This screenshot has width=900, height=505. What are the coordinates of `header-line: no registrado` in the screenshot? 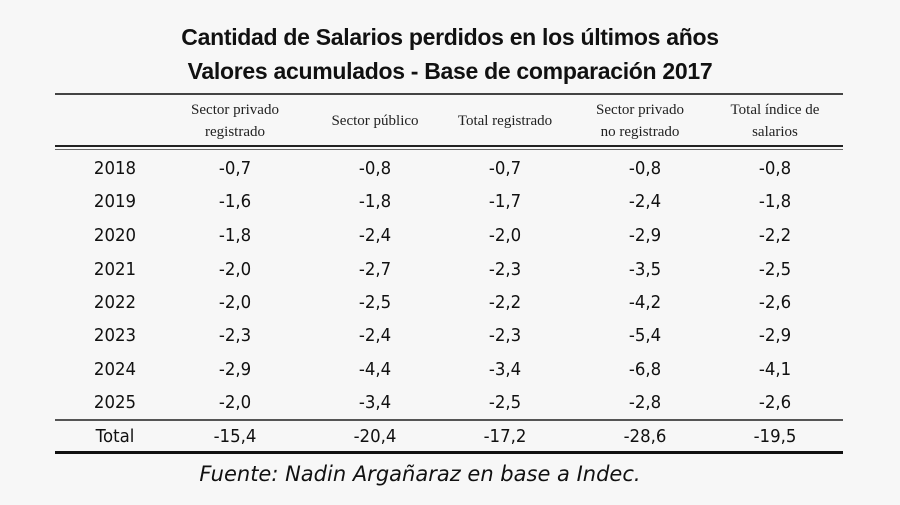 It's located at (640, 132).